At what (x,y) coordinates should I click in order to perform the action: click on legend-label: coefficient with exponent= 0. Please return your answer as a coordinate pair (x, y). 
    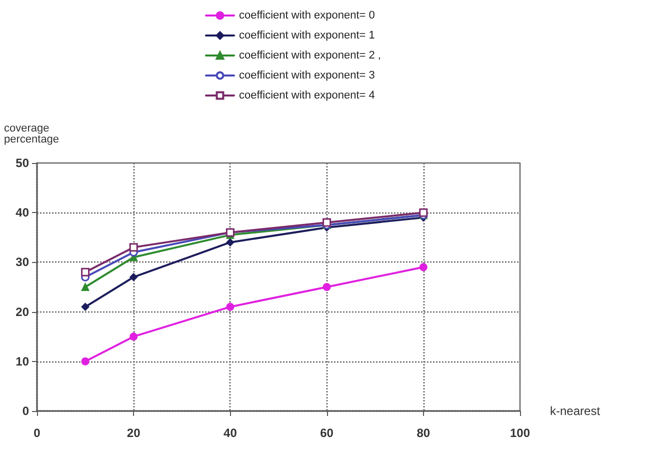
    Looking at the image, I should click on (307, 16).